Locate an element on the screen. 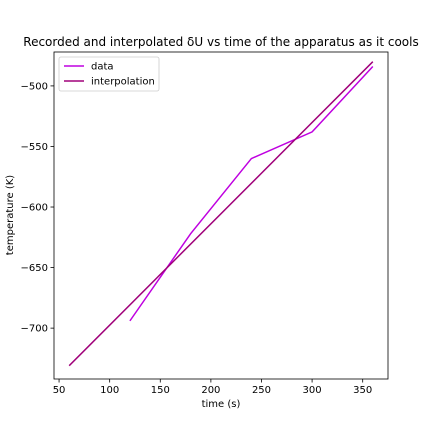  x-tick-label: 250 is located at coordinates (261, 390).